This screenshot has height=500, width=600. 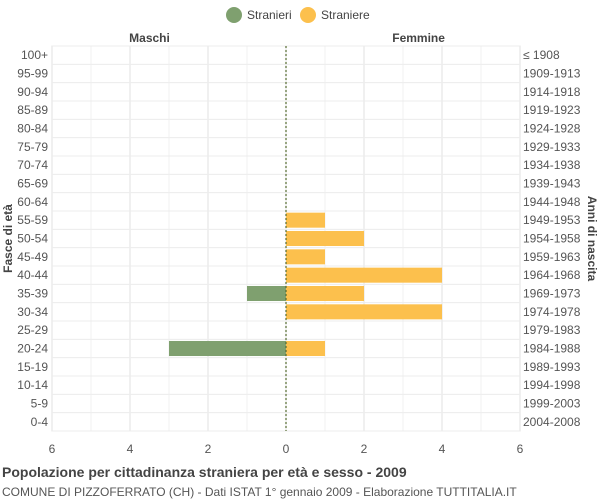 What do you see at coordinates (32, 257) in the screenshot?
I see `age-group-label: 45-49` at bounding box center [32, 257].